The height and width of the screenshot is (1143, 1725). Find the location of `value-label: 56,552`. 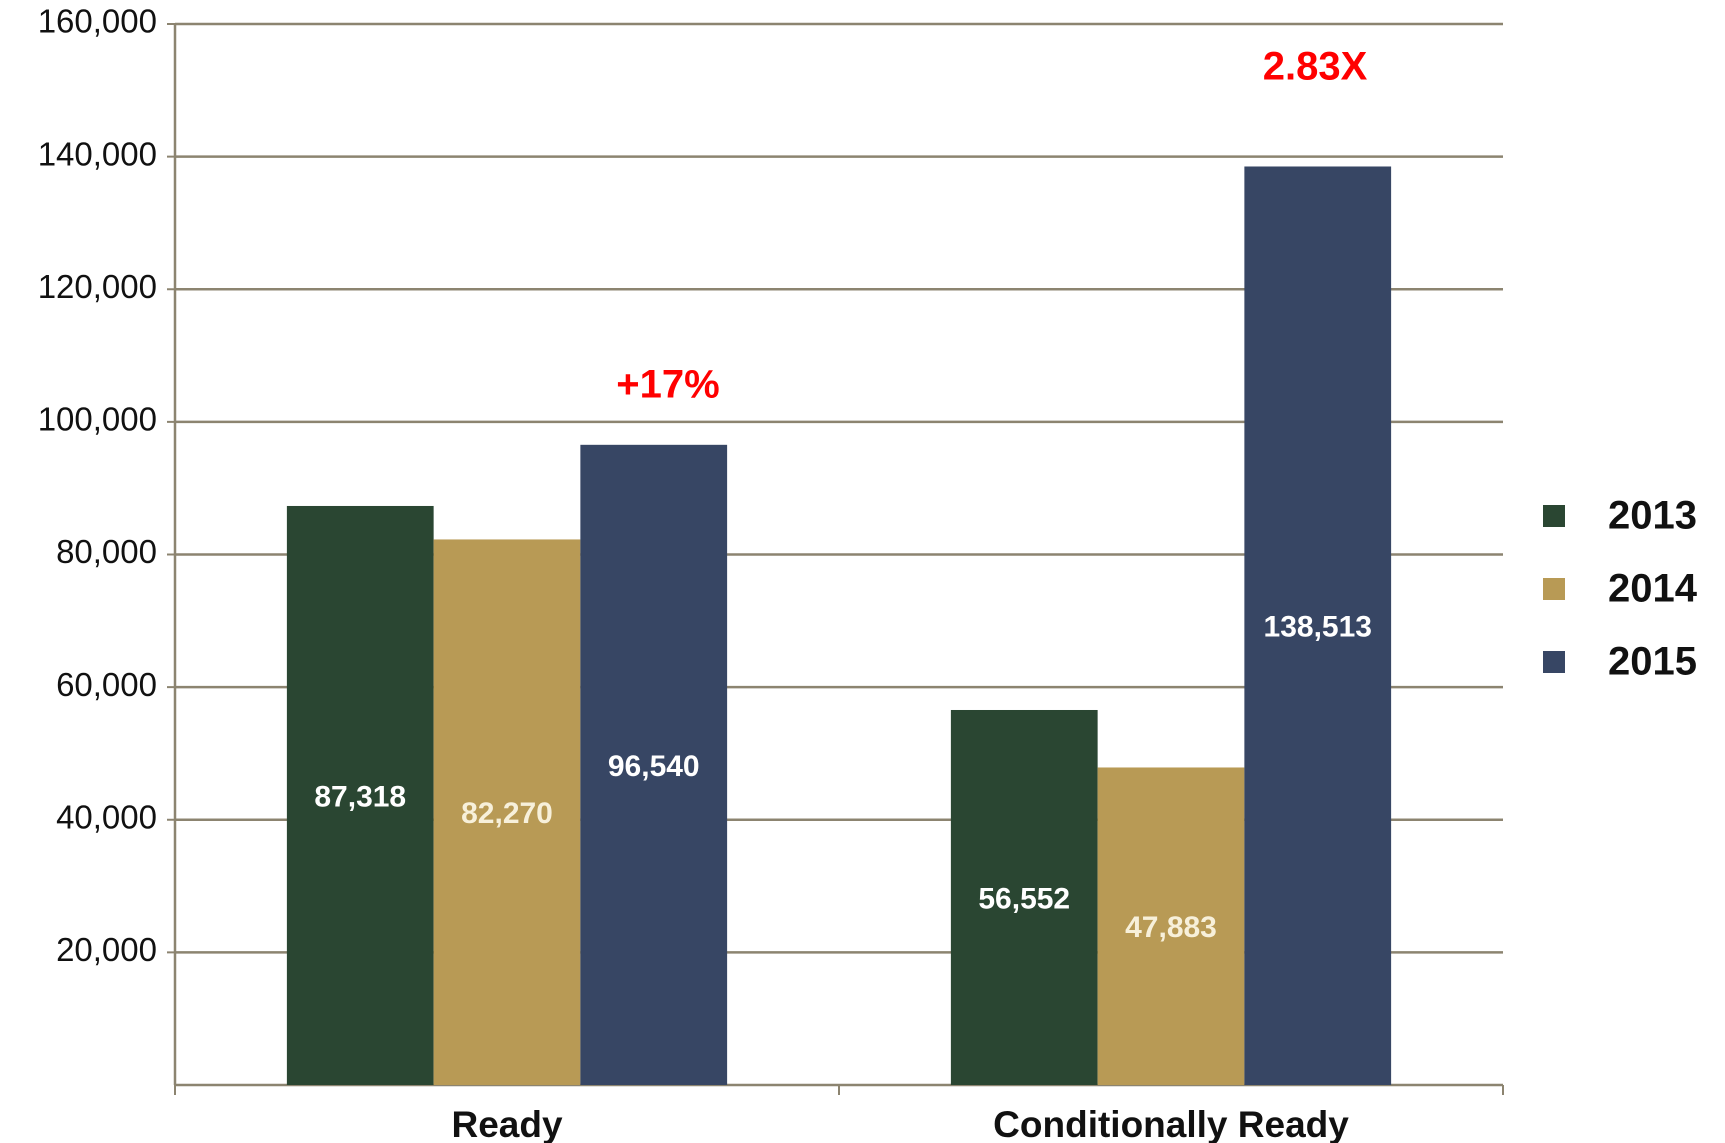

value-label: 56,552 is located at coordinates (1024, 898).